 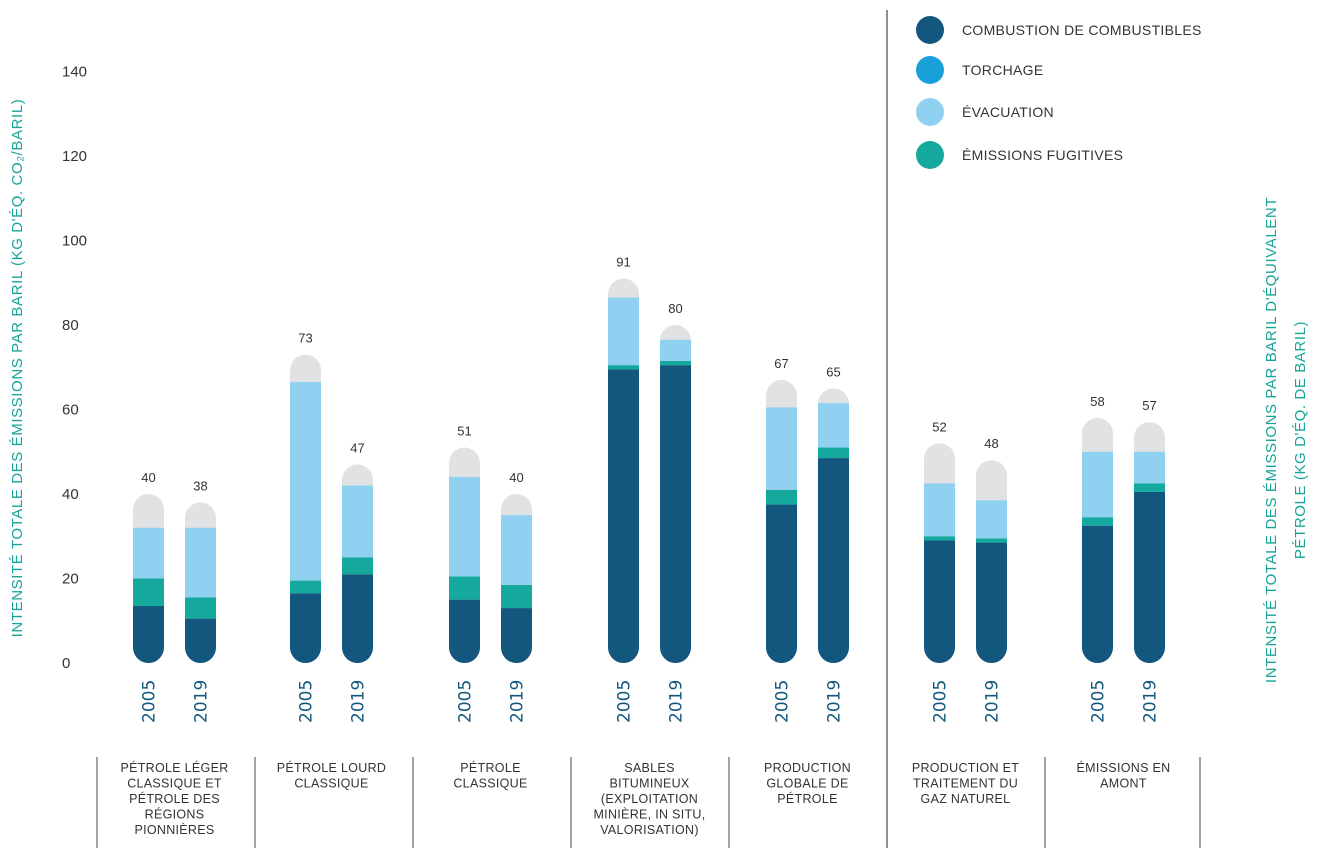 I want to click on legend-label: TORCHAGE, so click(x=1003, y=70).